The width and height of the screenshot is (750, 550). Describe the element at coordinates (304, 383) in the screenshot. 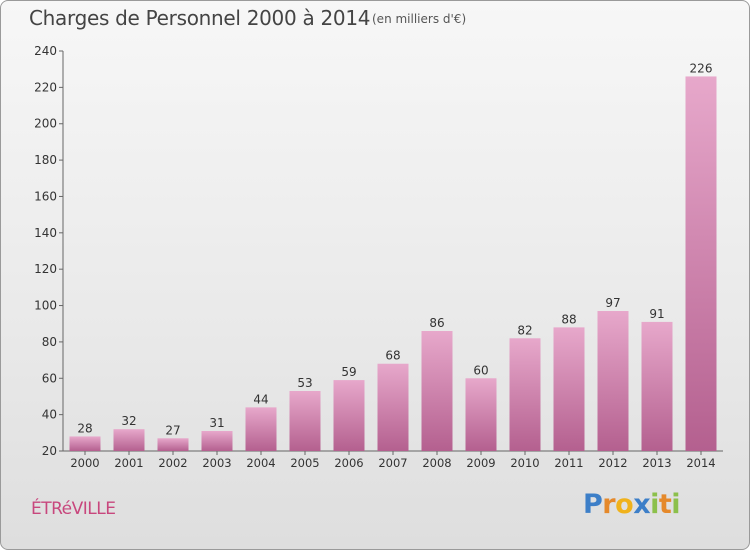

I see `data-label: 53` at that location.